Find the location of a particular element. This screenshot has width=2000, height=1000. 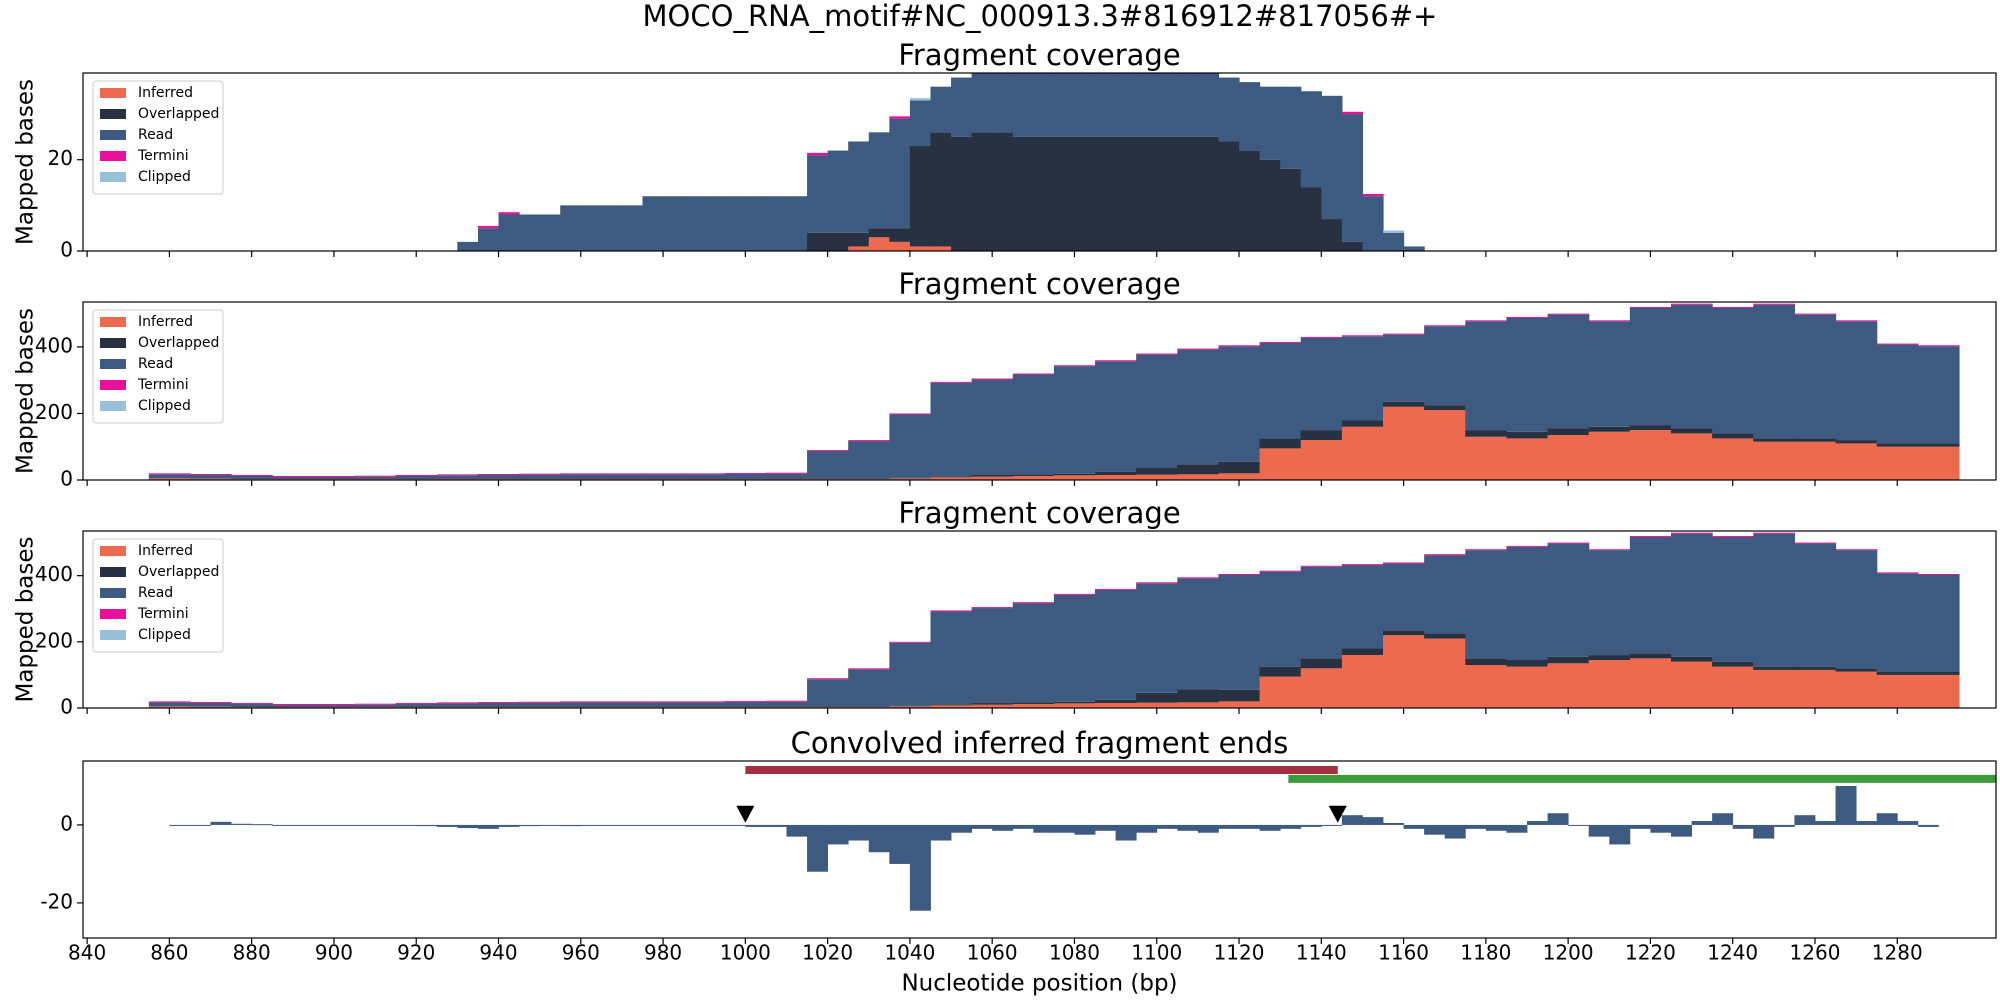

x-tick-label: 860 is located at coordinates (169, 953).